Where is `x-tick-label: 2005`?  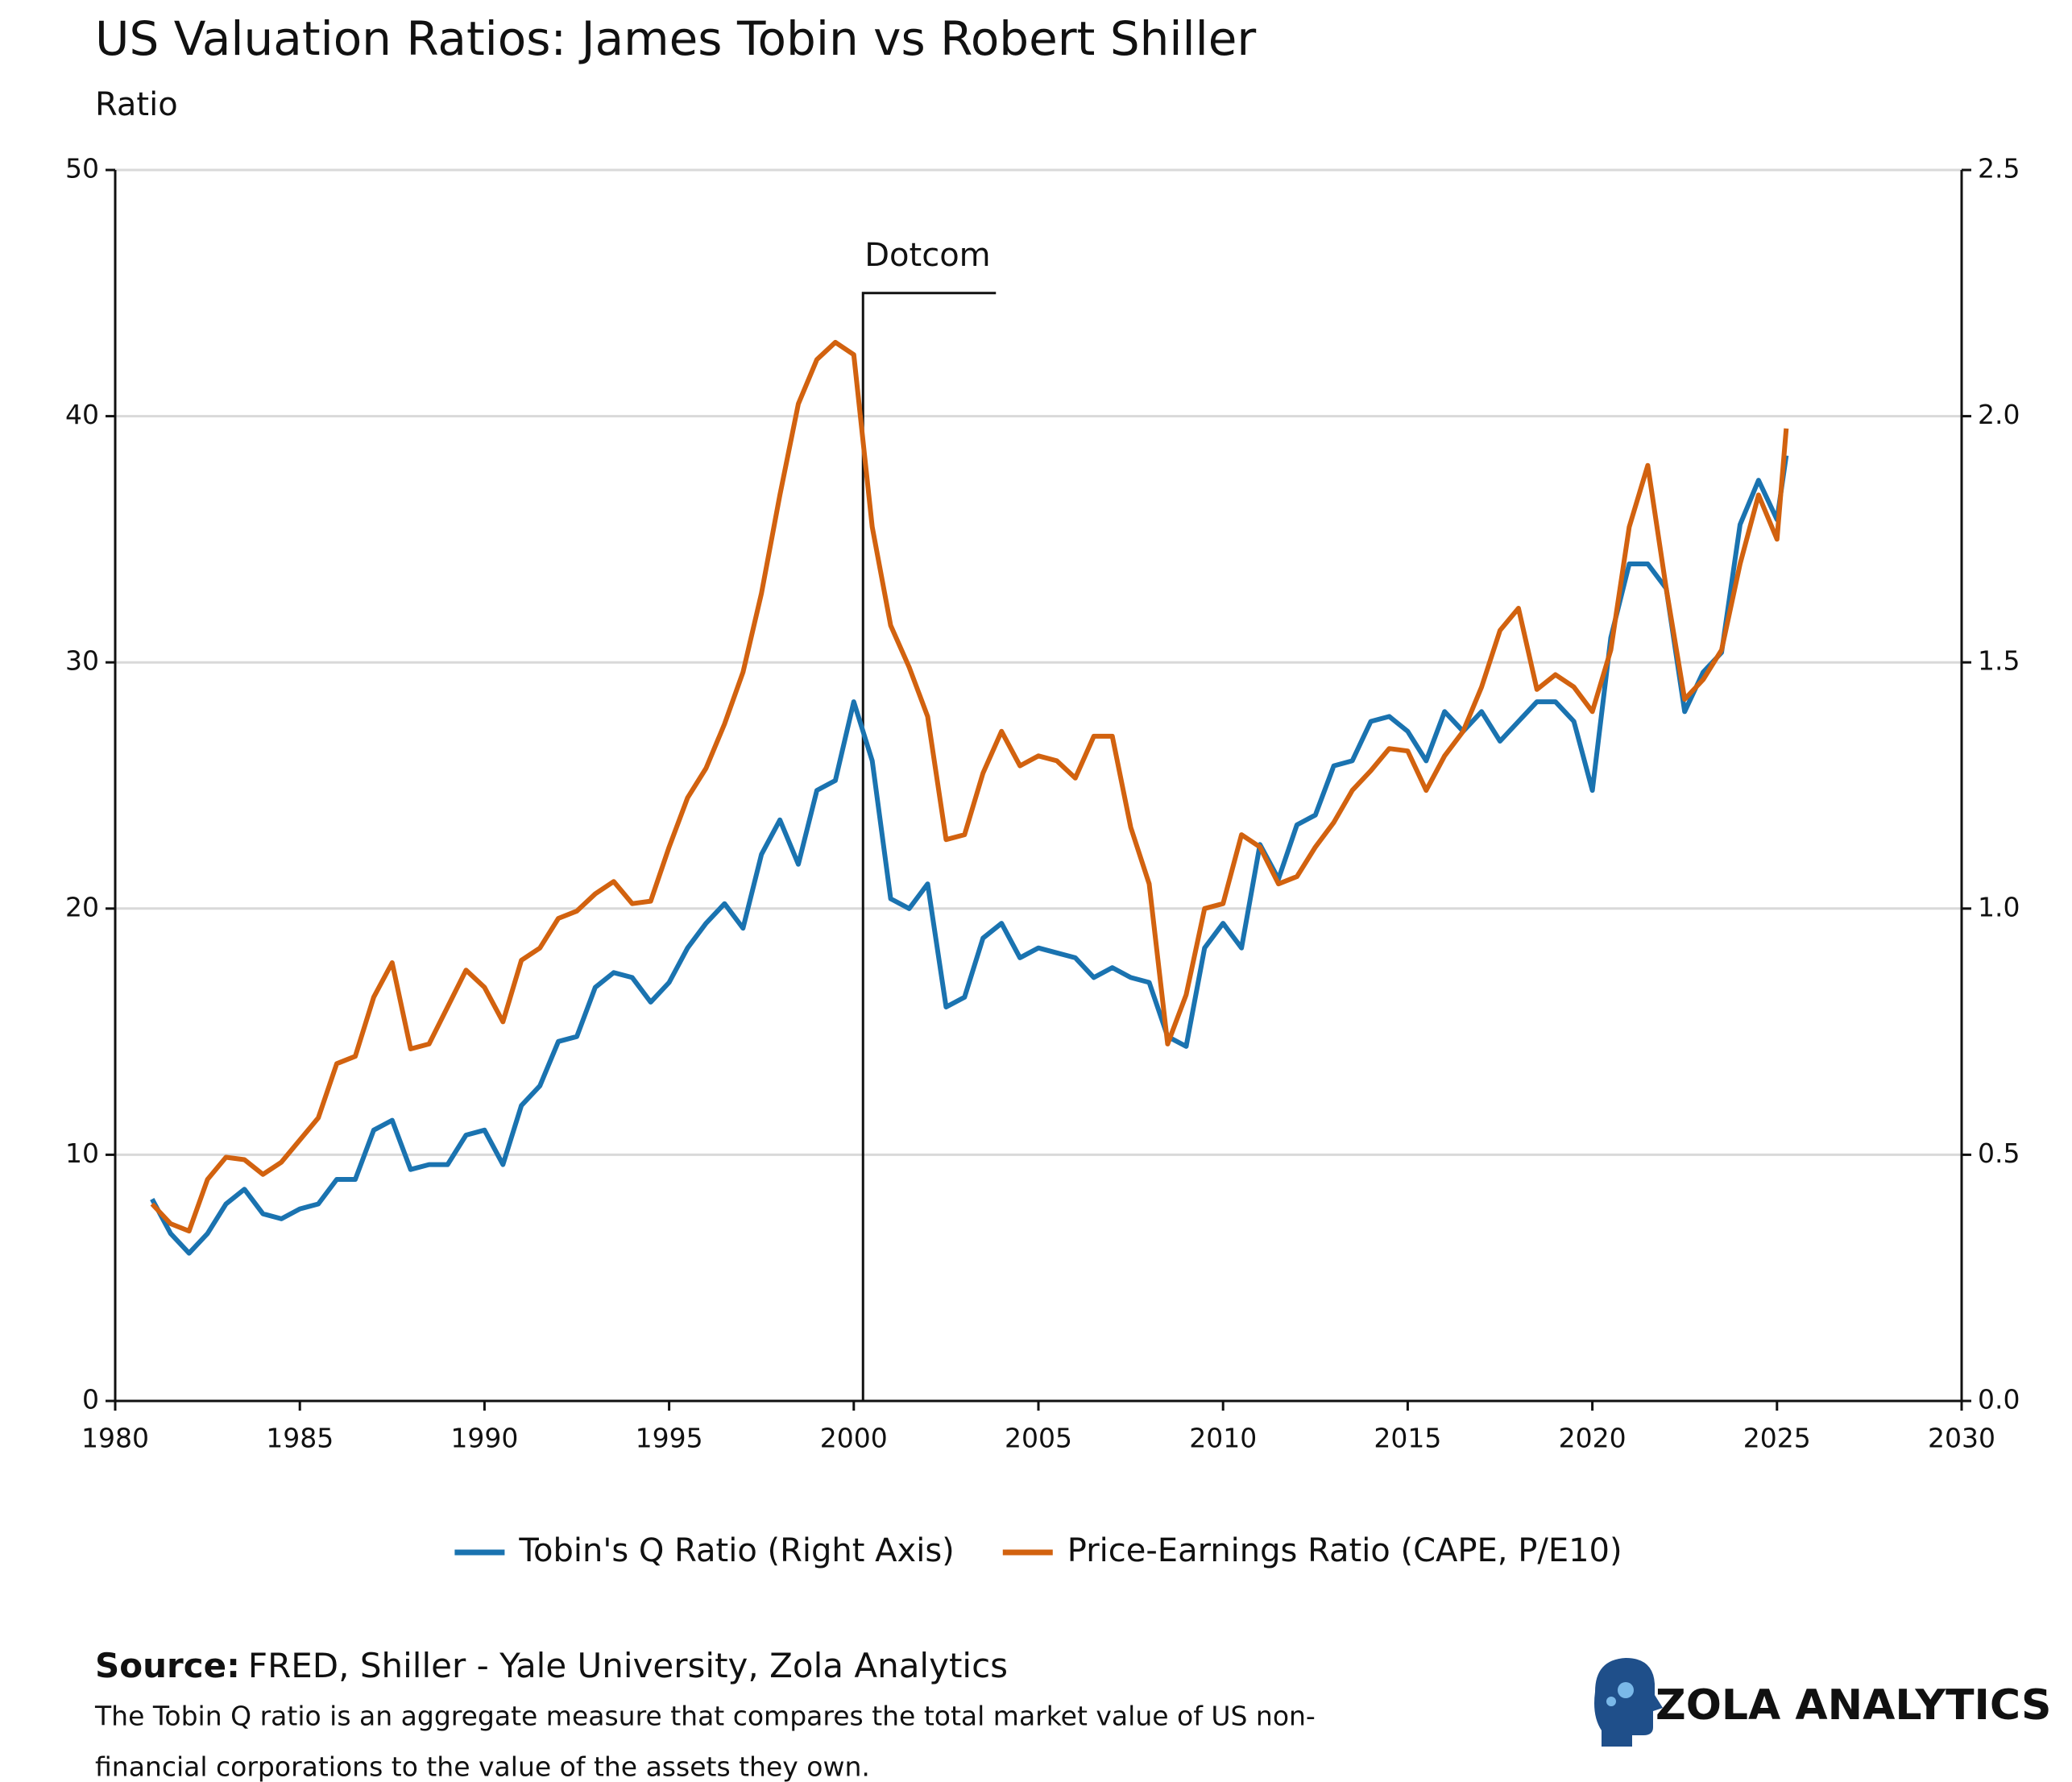 x-tick-label: 2005 is located at coordinates (1038, 1438).